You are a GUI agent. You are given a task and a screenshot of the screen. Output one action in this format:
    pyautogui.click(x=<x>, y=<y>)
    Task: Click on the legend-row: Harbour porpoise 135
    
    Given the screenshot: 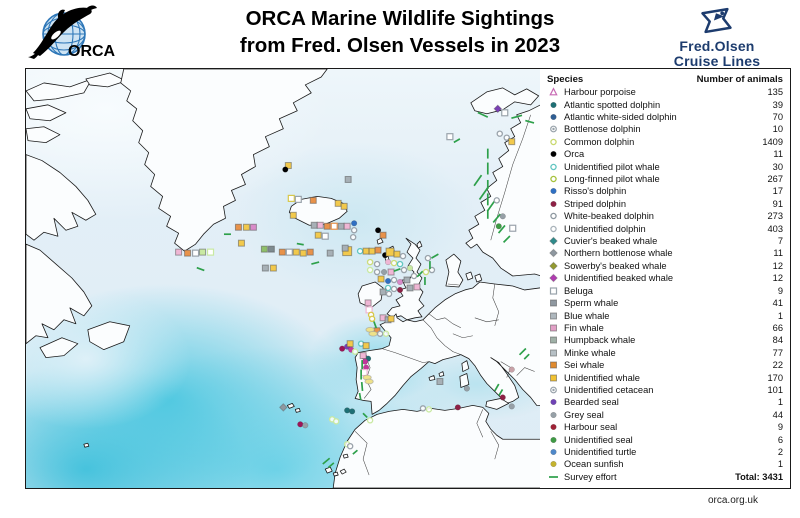 What is the action you would take?
    pyautogui.click(x=665, y=92)
    